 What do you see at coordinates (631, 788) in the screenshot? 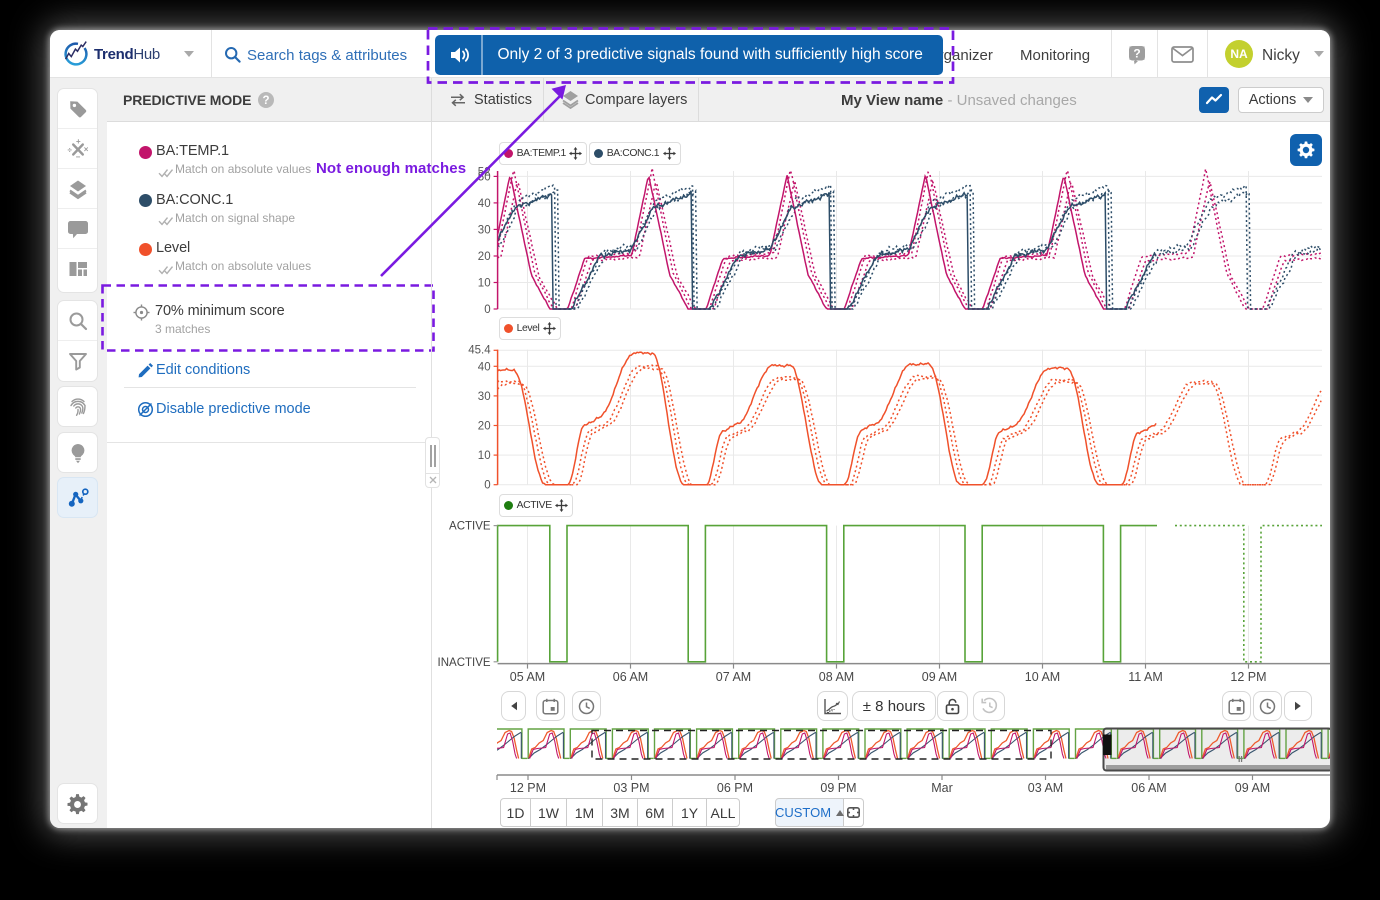
I see `svg-text: 03 PM` at bounding box center [631, 788].